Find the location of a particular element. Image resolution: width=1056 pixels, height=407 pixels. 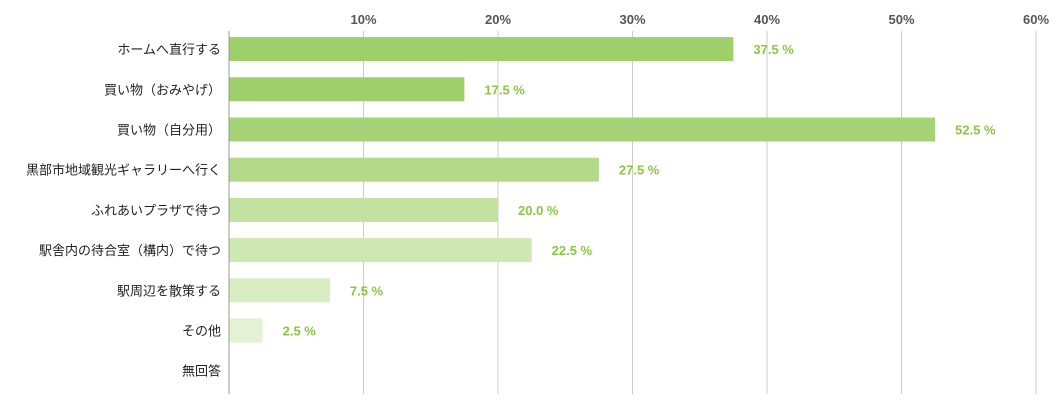

category-label: 駅周辺を散策する is located at coordinates (169, 291).